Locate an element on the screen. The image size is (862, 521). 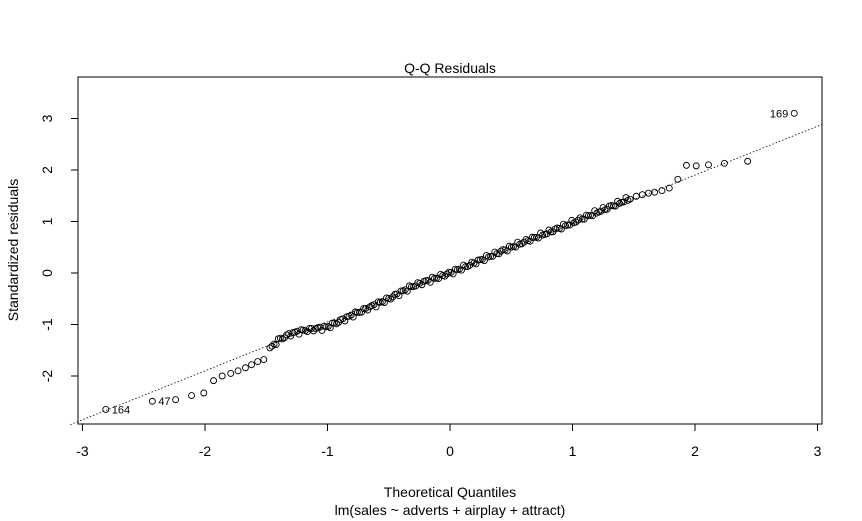
chart-subtitle: lm(sales ~ adverts + airplay + attract) is located at coordinates (450, 510).